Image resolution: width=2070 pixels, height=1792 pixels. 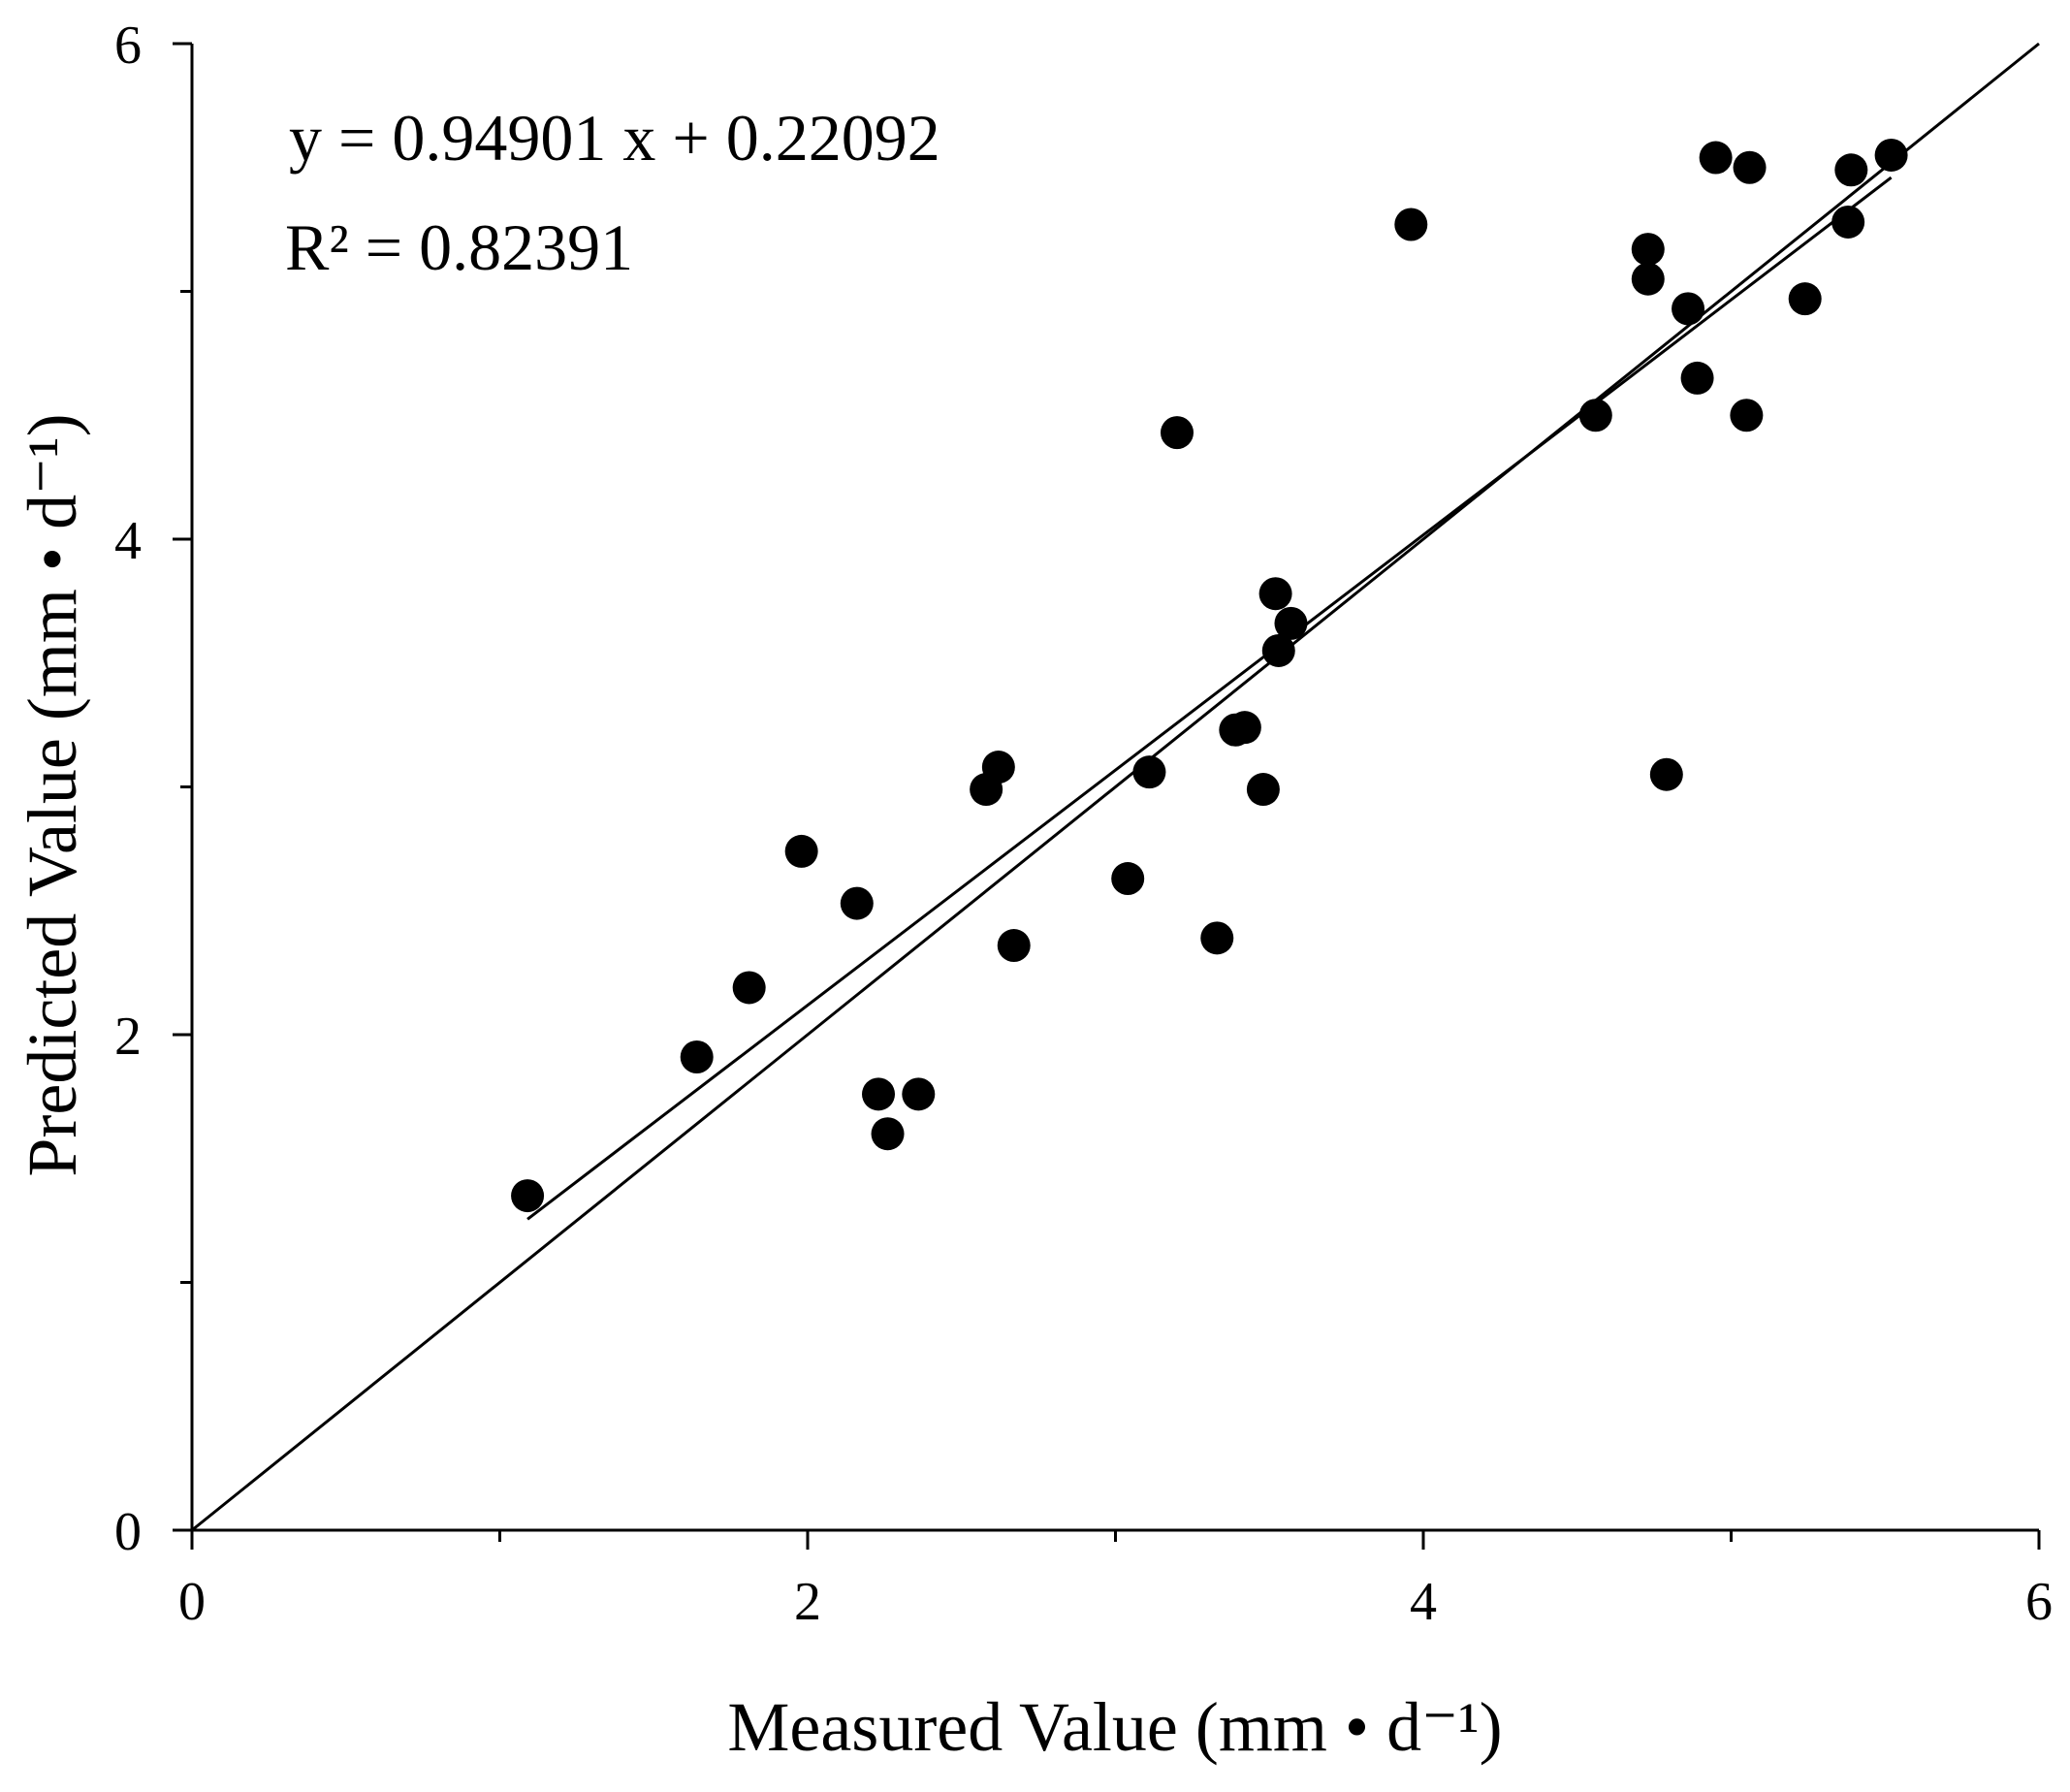 What do you see at coordinates (1114, 1727) in the screenshot?
I see `x-axis-title: Measured Value (mm • d⁻¹)` at bounding box center [1114, 1727].